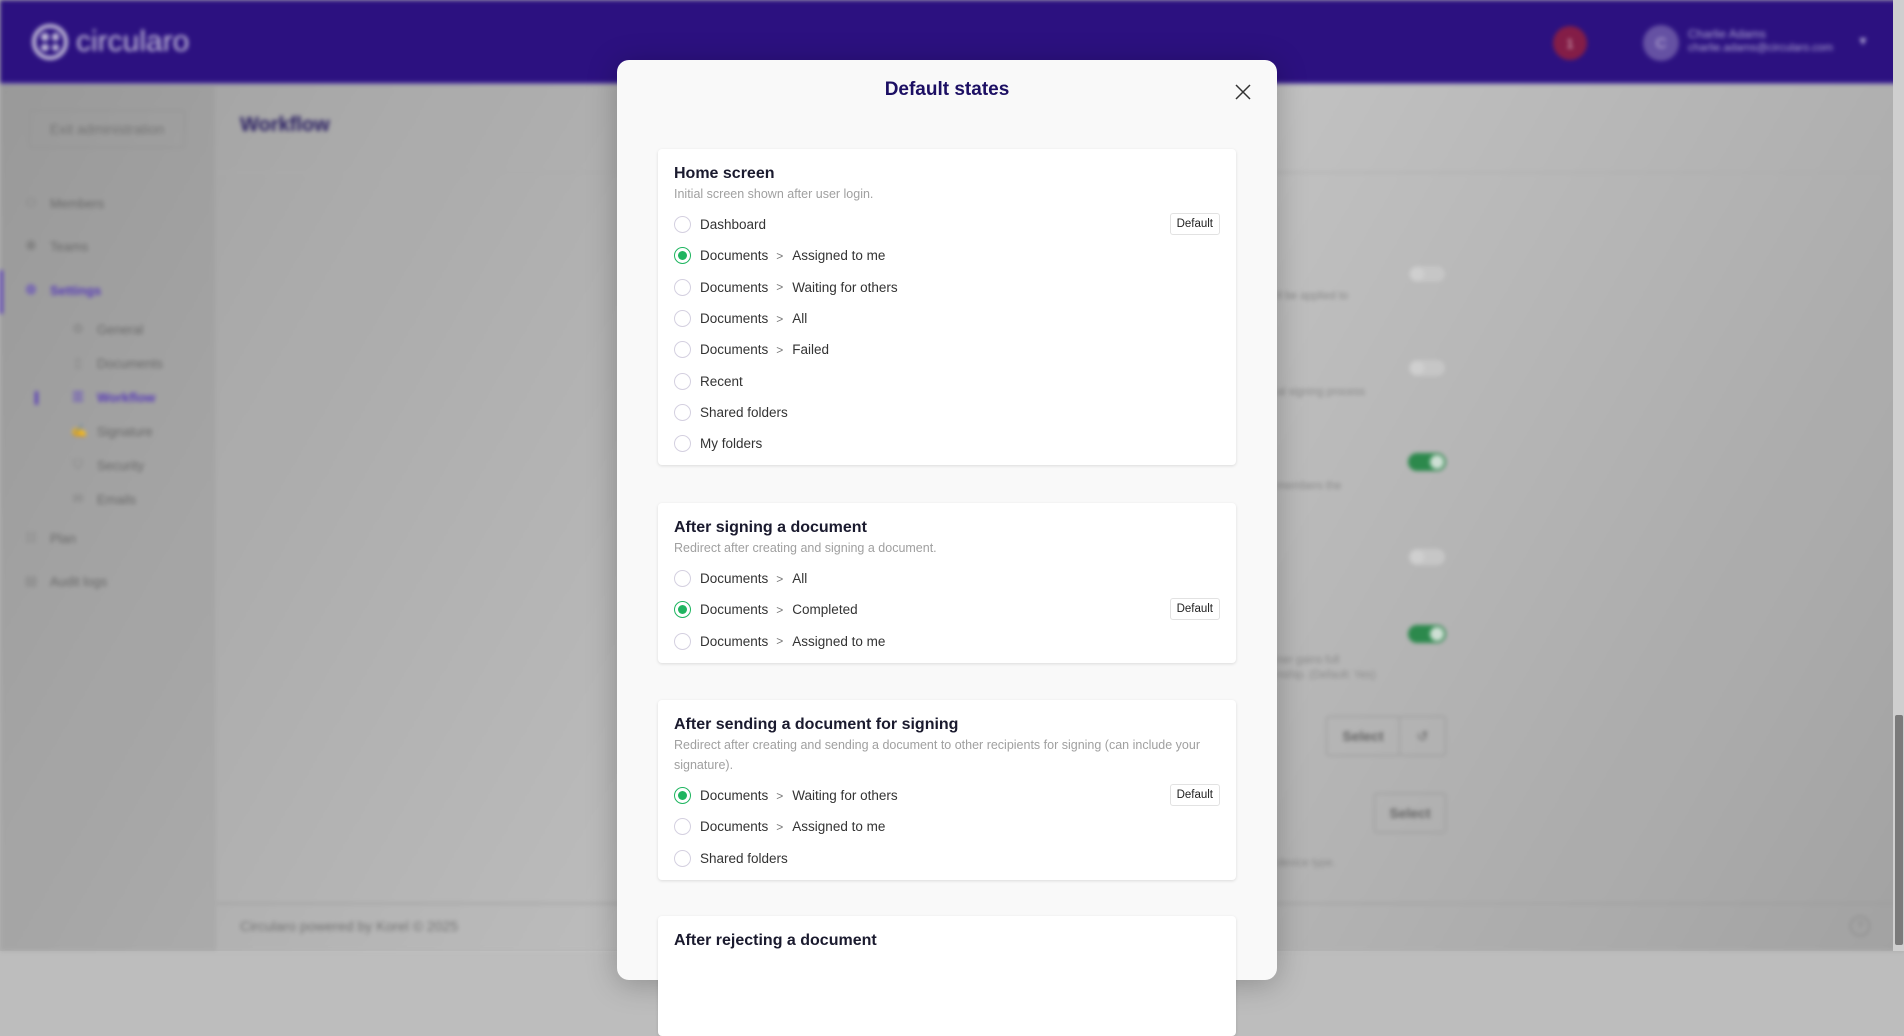  I want to click on user-name: Charlie Adams, so click(1727, 34).